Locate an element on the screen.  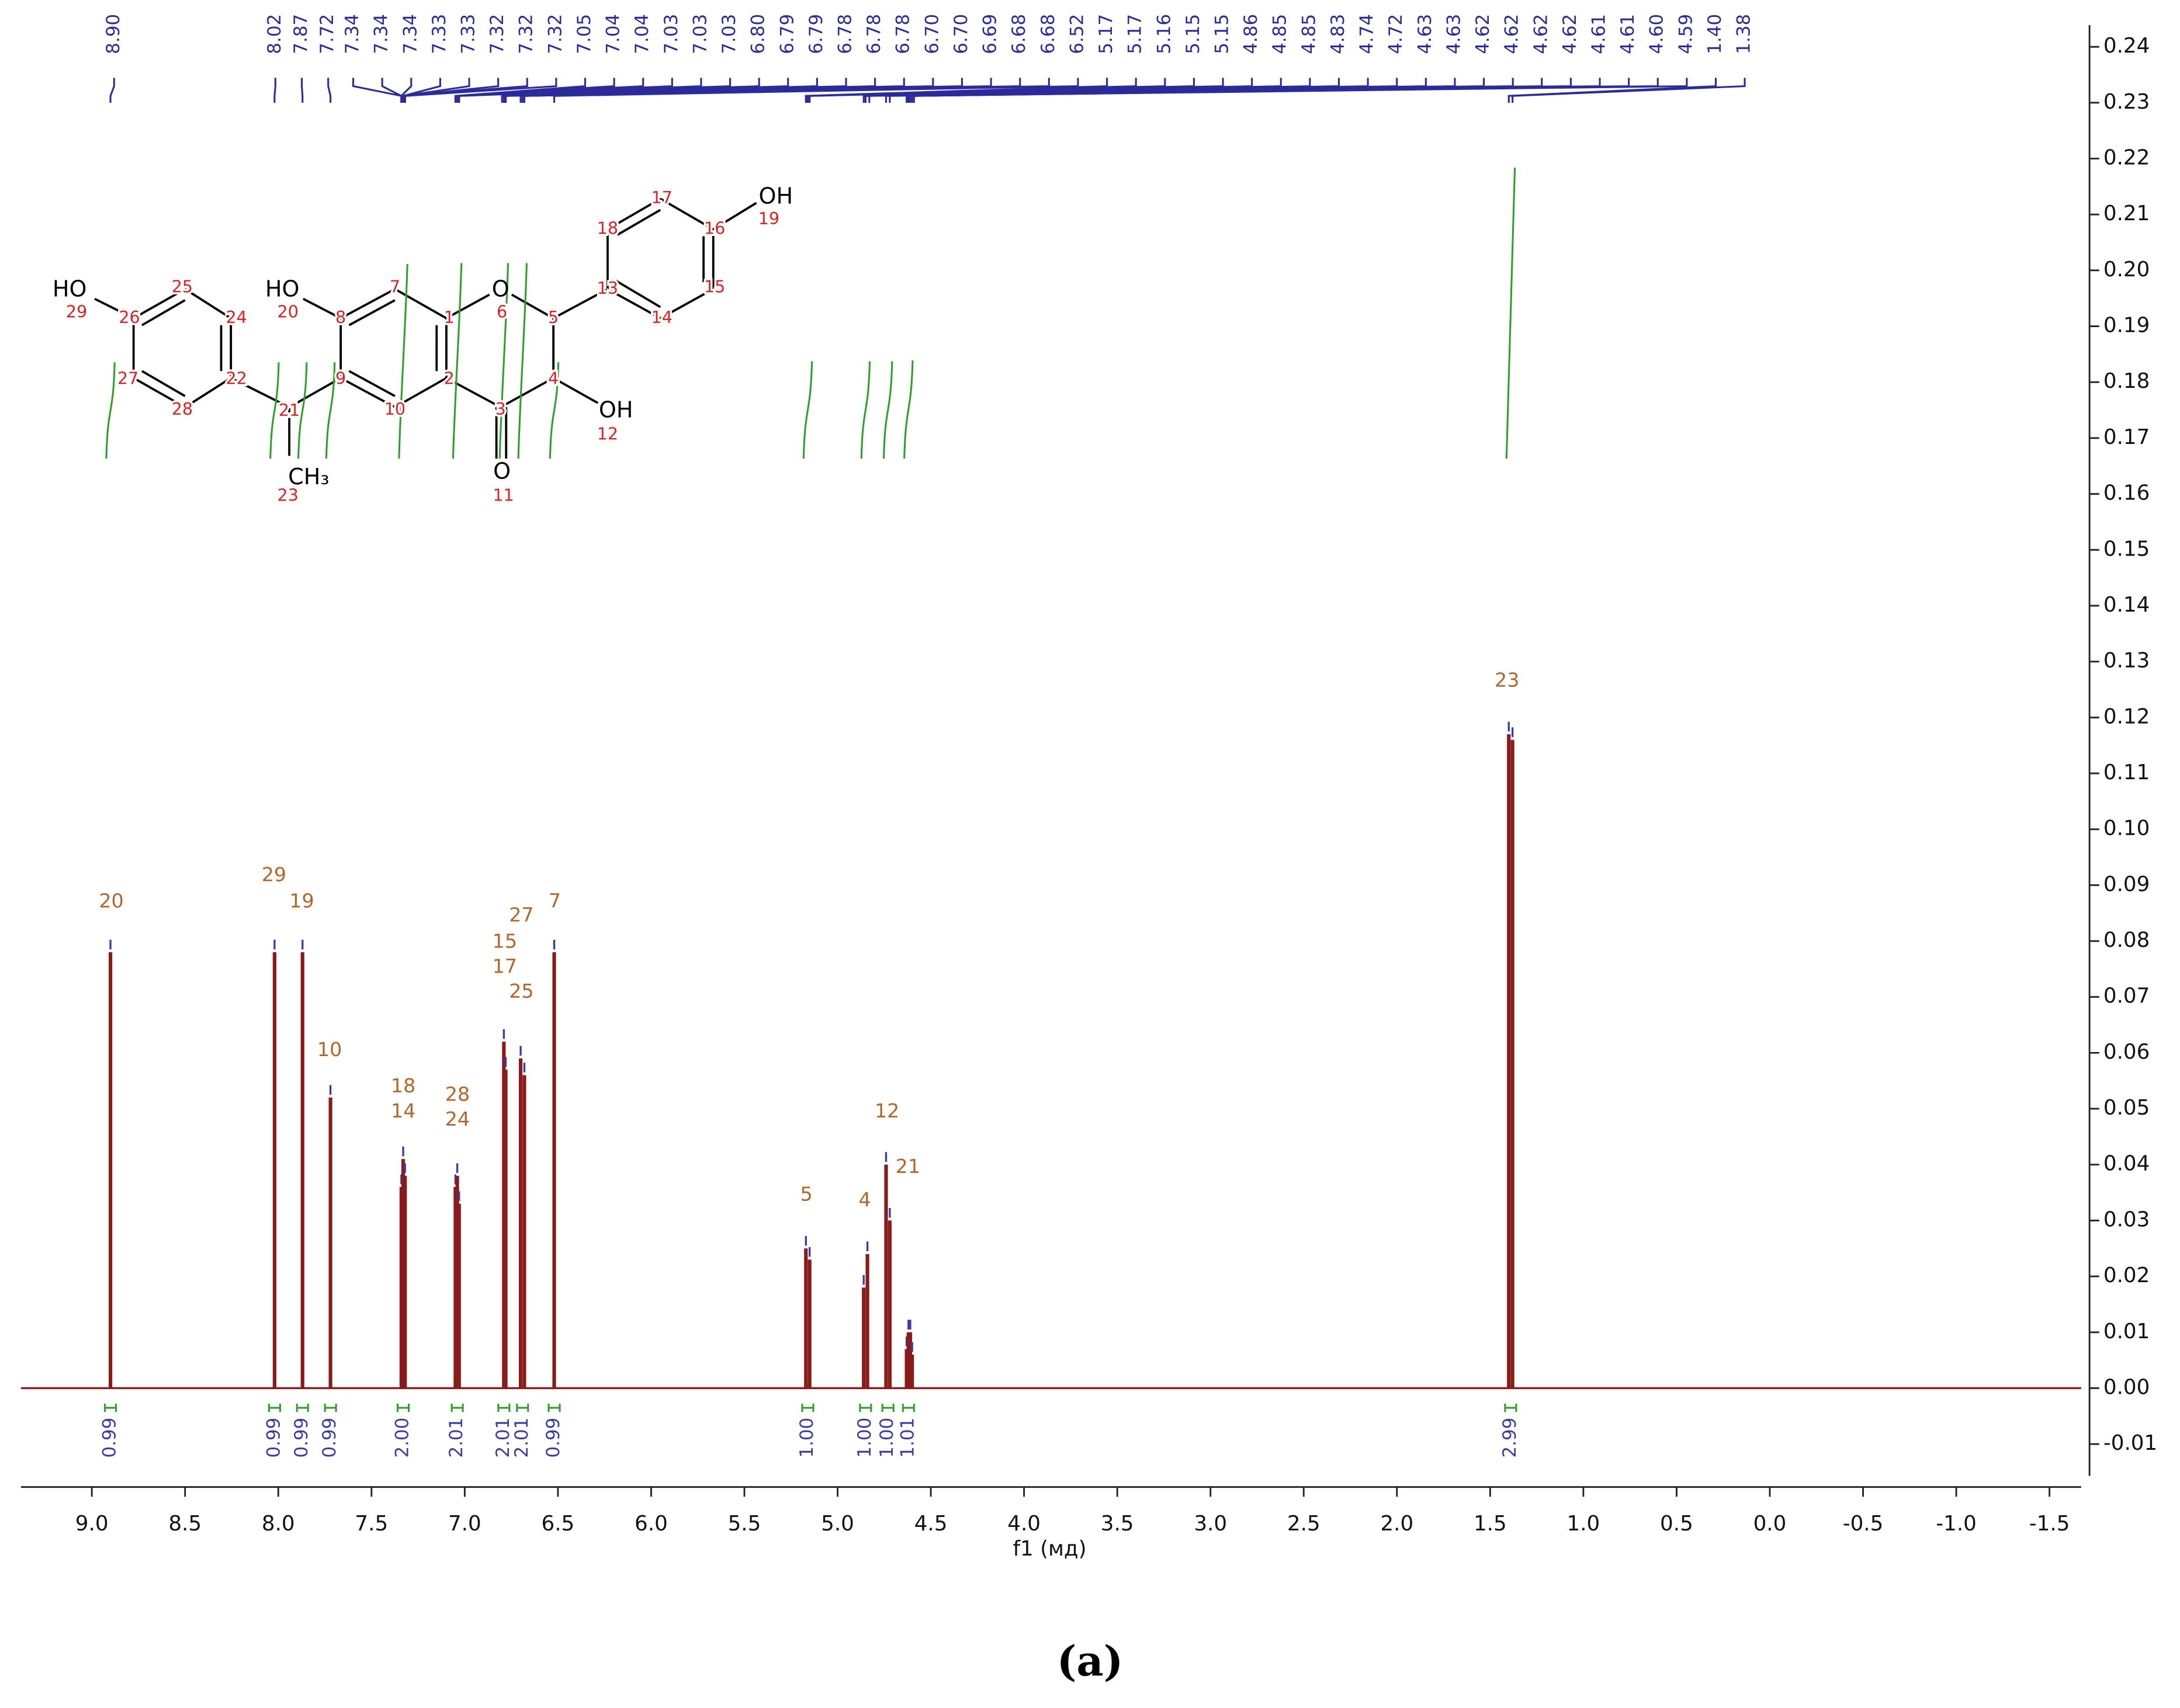
y-tick-label: -0.01 is located at coordinates (2130, 1443).